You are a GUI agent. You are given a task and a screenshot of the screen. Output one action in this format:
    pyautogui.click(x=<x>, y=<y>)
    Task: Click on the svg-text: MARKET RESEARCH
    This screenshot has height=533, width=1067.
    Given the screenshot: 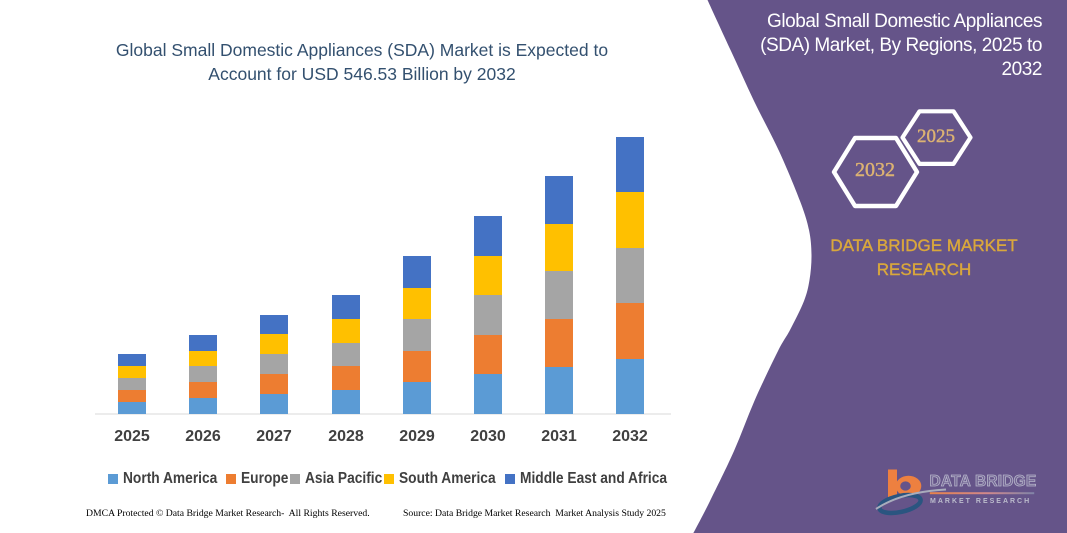 What is the action you would take?
    pyautogui.click(x=980, y=501)
    